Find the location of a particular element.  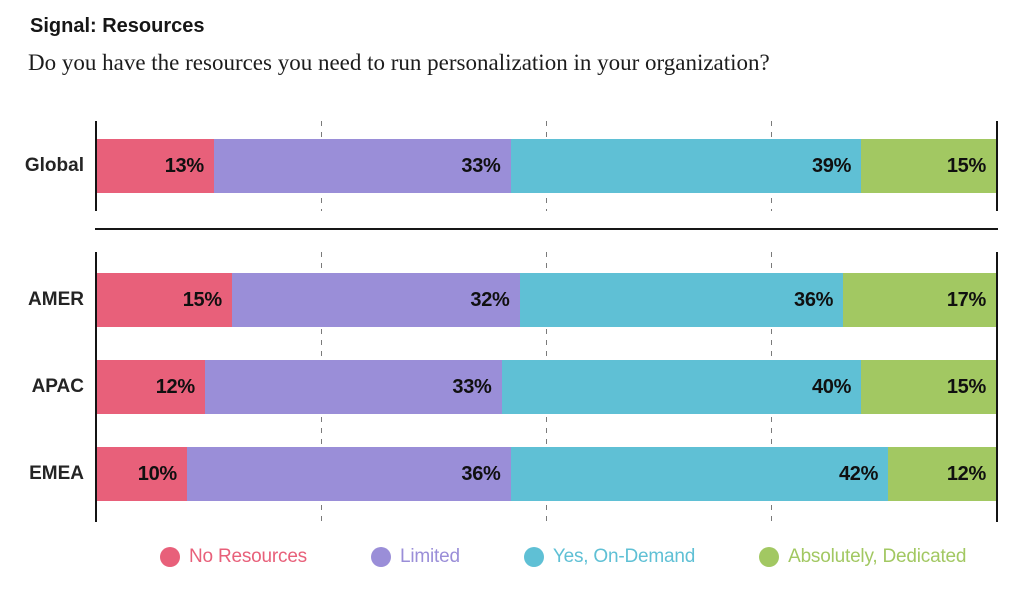

category-label: EMEA is located at coordinates (56, 473).